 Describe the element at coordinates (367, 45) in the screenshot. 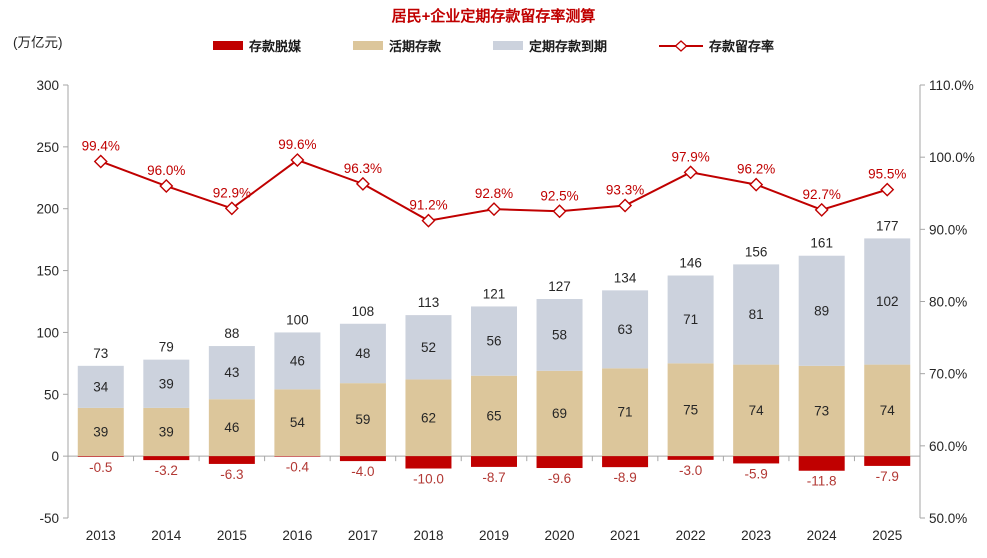

I see `legend-swatch-demand-deposits` at that location.